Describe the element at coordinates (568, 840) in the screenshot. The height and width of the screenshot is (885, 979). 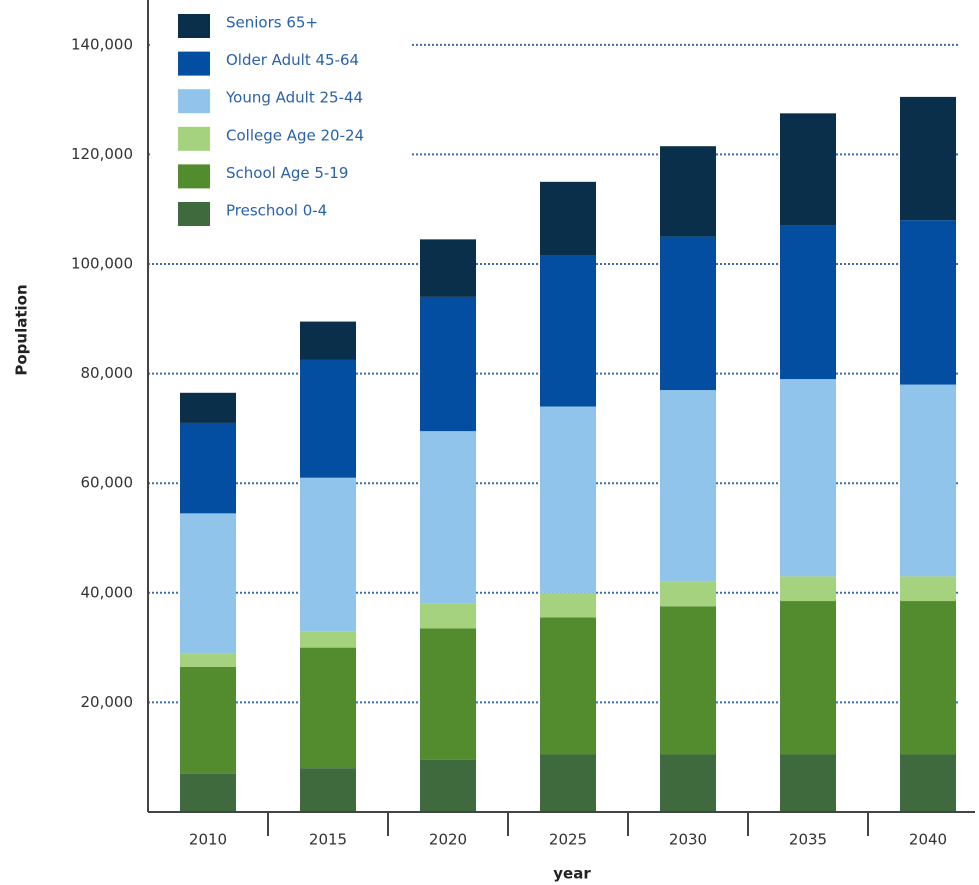
I see `x-tick-label: 2025` at that location.